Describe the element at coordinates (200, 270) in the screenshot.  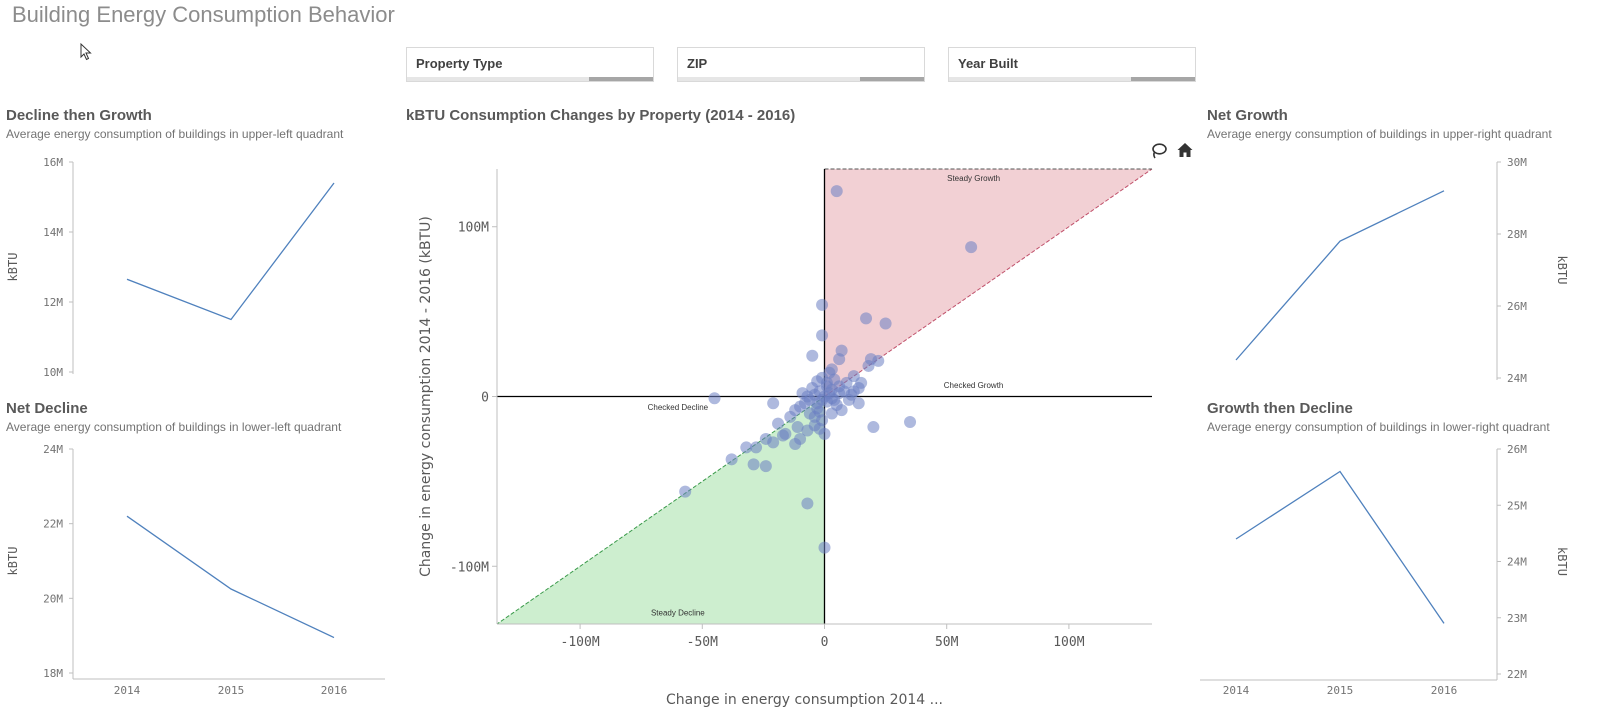
I see `line-chart-decline-then-growth: 10M 12M 14M 16M kBTU` at that location.